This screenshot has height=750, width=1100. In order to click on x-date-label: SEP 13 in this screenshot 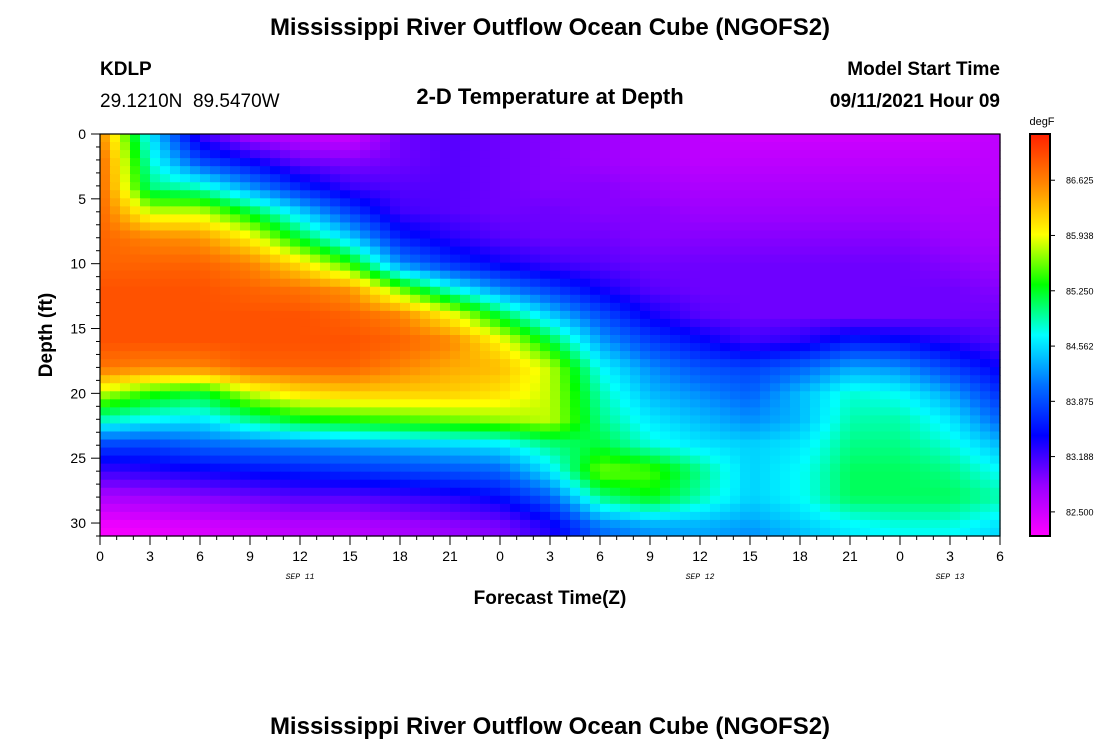, I will do `click(950, 577)`.